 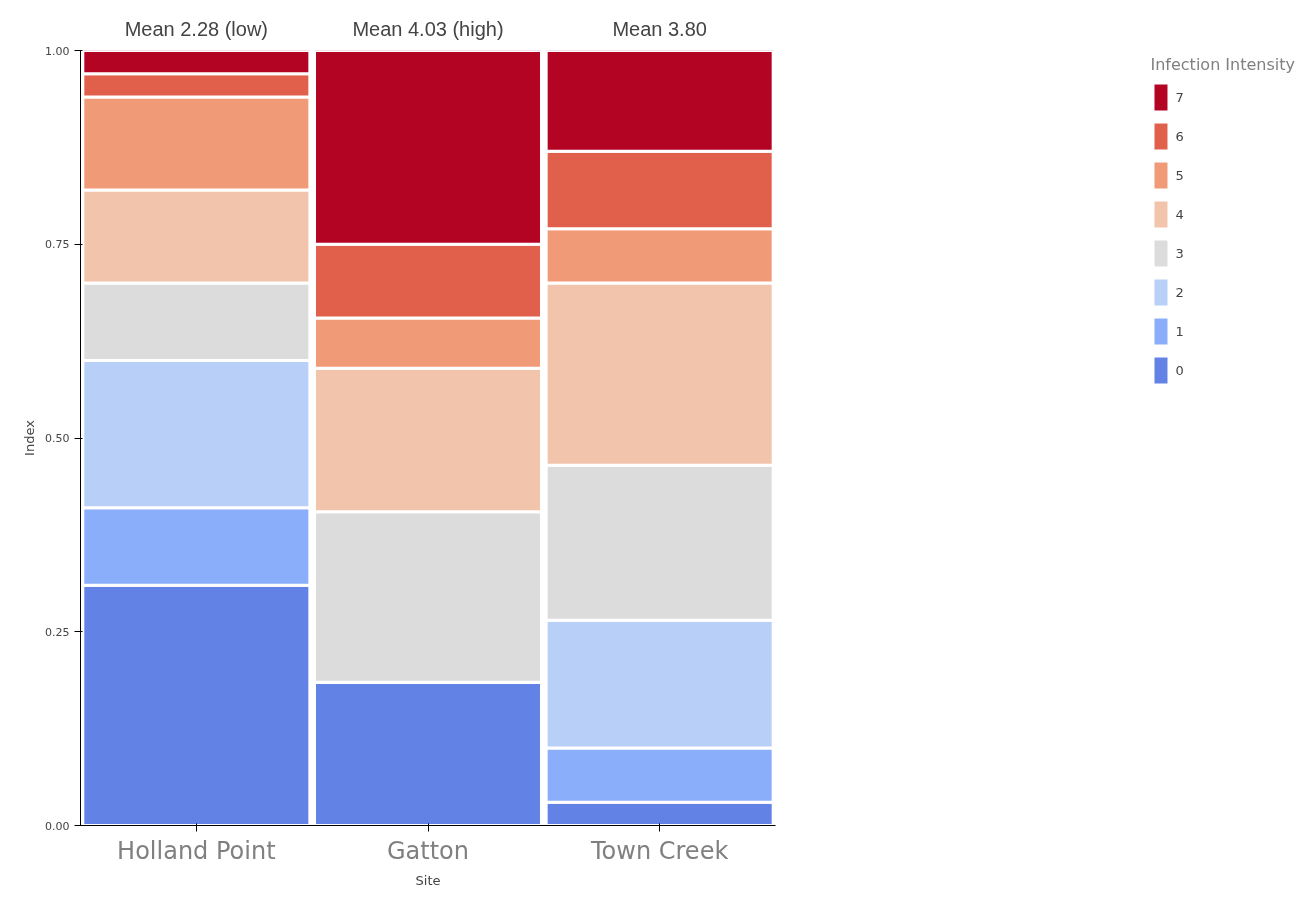 What do you see at coordinates (57, 438) in the screenshot?
I see `y-tick-label: 0.50` at bounding box center [57, 438].